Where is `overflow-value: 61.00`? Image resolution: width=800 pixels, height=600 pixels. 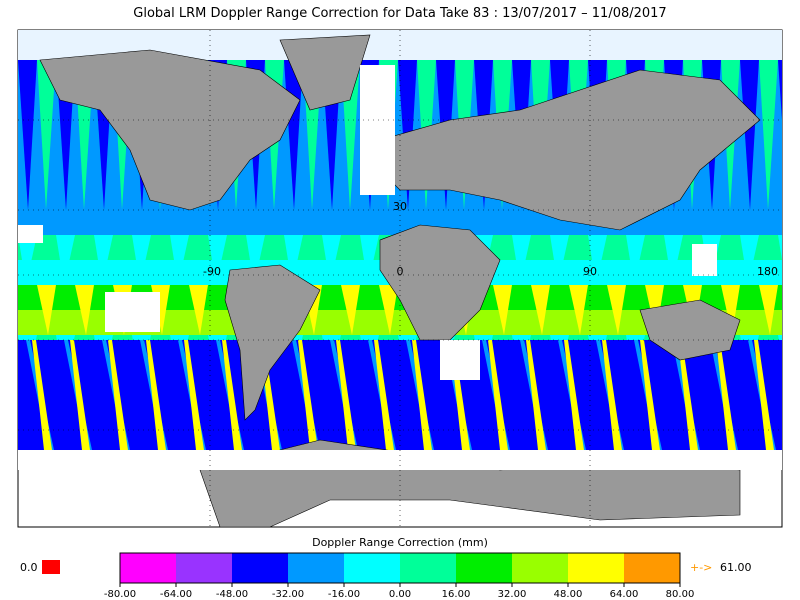
overflow-value: 61.00 is located at coordinates (736, 567).